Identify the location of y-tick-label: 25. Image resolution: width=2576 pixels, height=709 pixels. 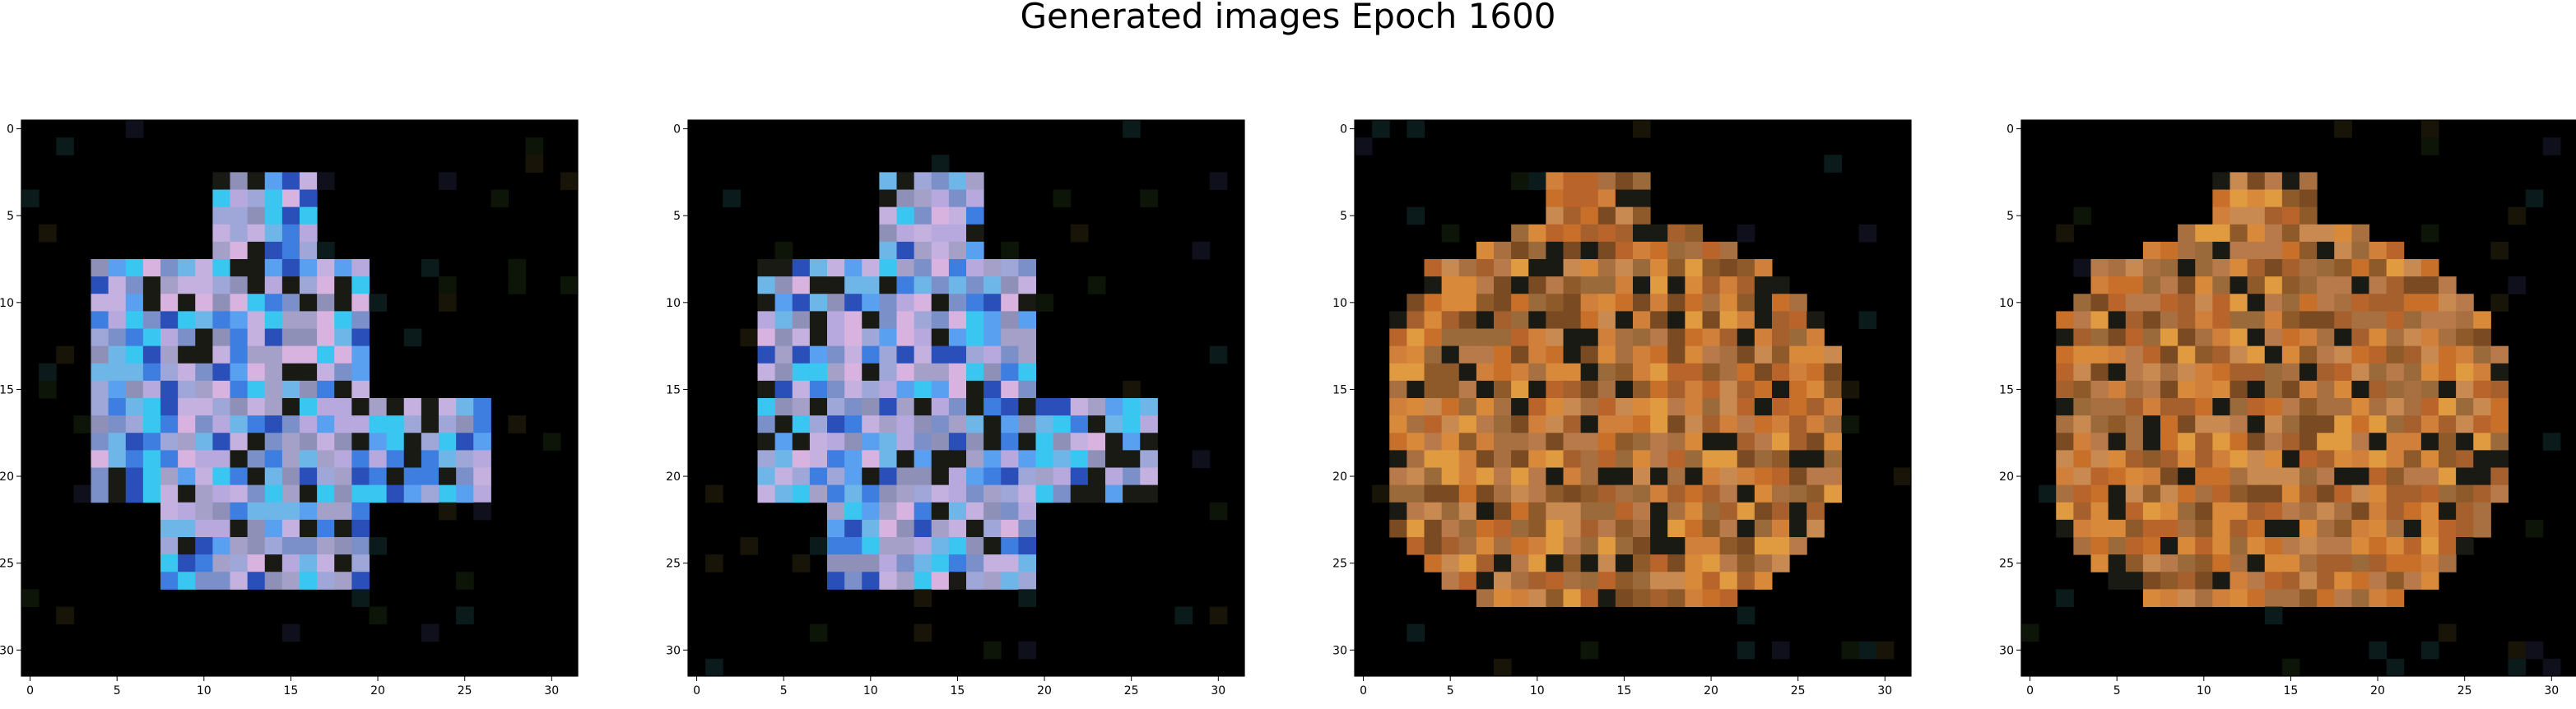
(2006, 565).